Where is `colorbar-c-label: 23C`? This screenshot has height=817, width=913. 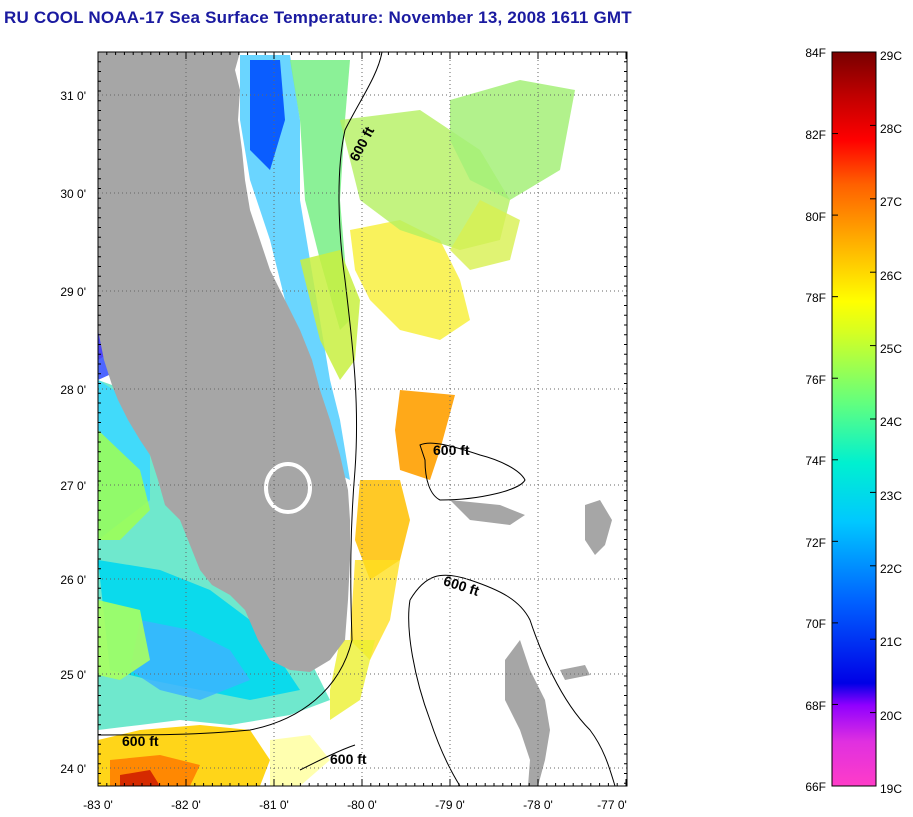
colorbar-c-label: 23C is located at coordinates (891, 496).